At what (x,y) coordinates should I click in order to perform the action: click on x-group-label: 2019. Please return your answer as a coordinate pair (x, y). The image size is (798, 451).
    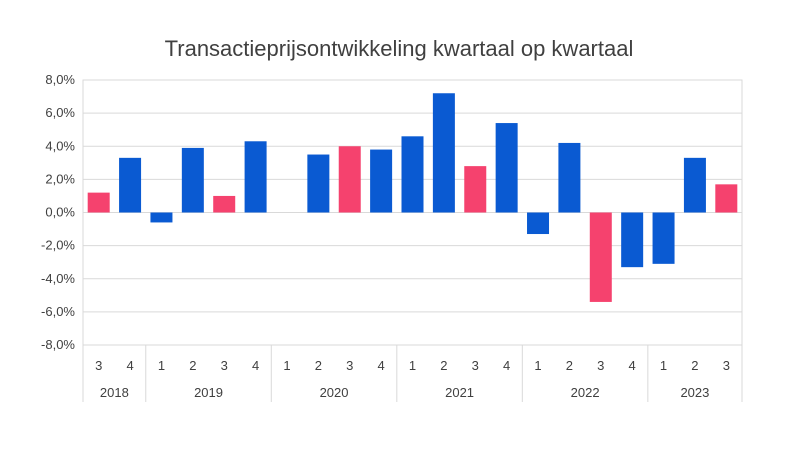
    Looking at the image, I should click on (208, 392).